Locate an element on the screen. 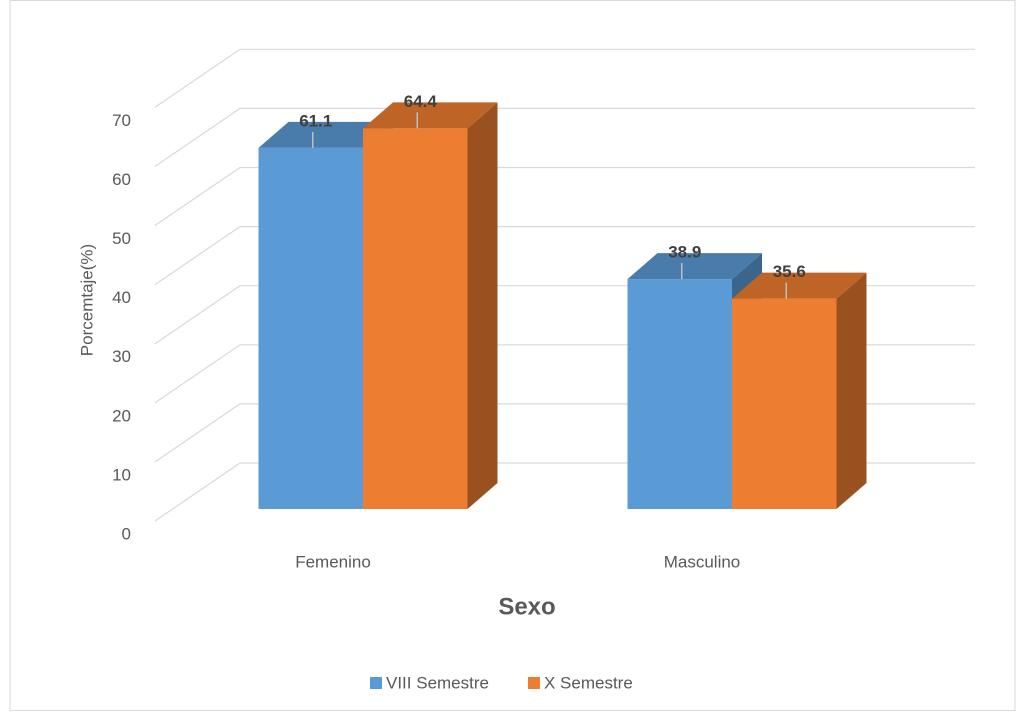 This screenshot has width=1020, height=712. y-tick-label: 50 is located at coordinates (121, 238).